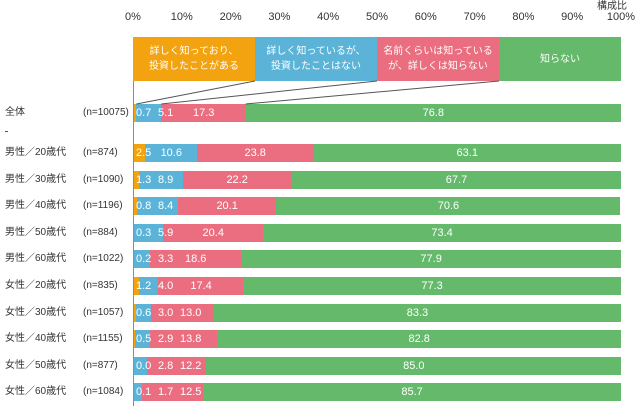 The width and height of the screenshot is (640, 408). I want to click on data-label: 8.4, so click(166, 206).